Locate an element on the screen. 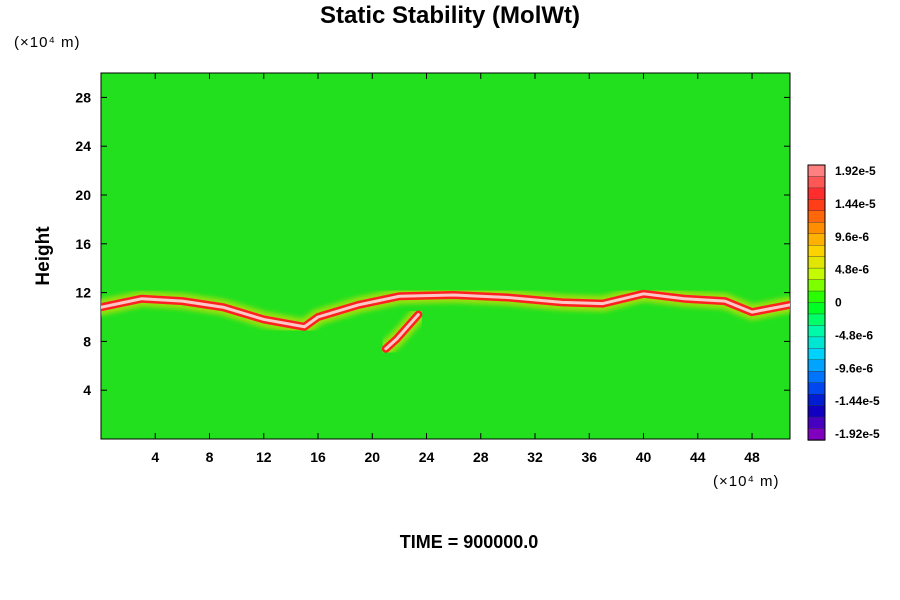  x-tick-label: 20 is located at coordinates (372, 457).